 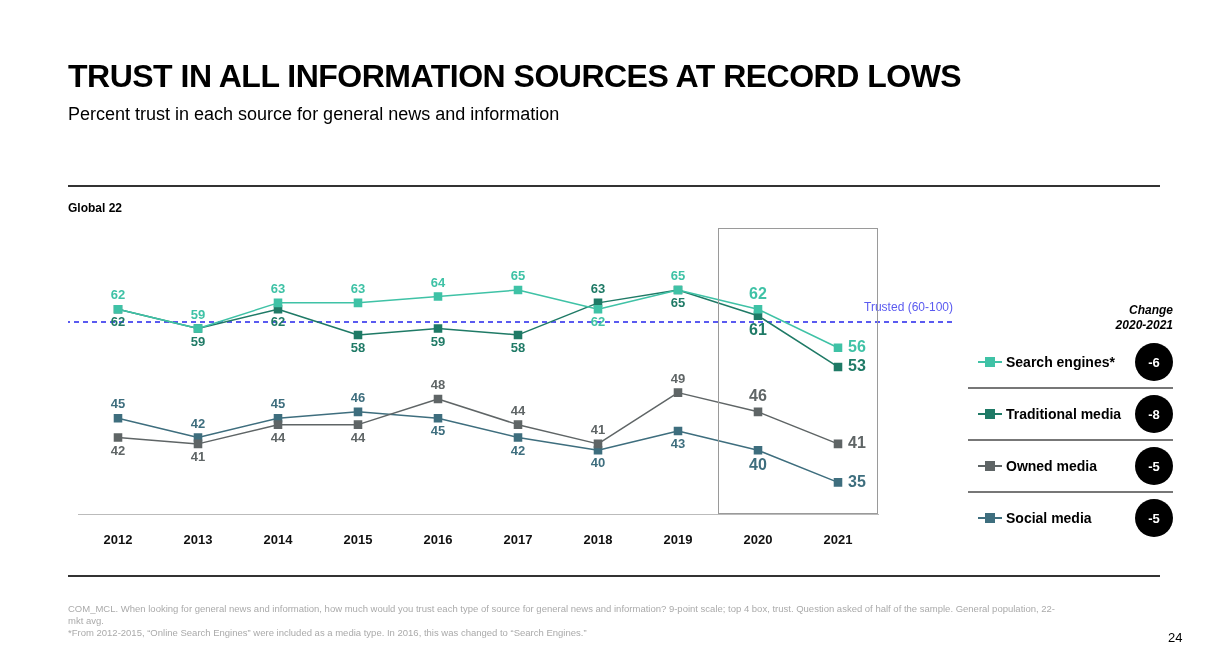 I want to click on data-label: 53, so click(x=857, y=366).